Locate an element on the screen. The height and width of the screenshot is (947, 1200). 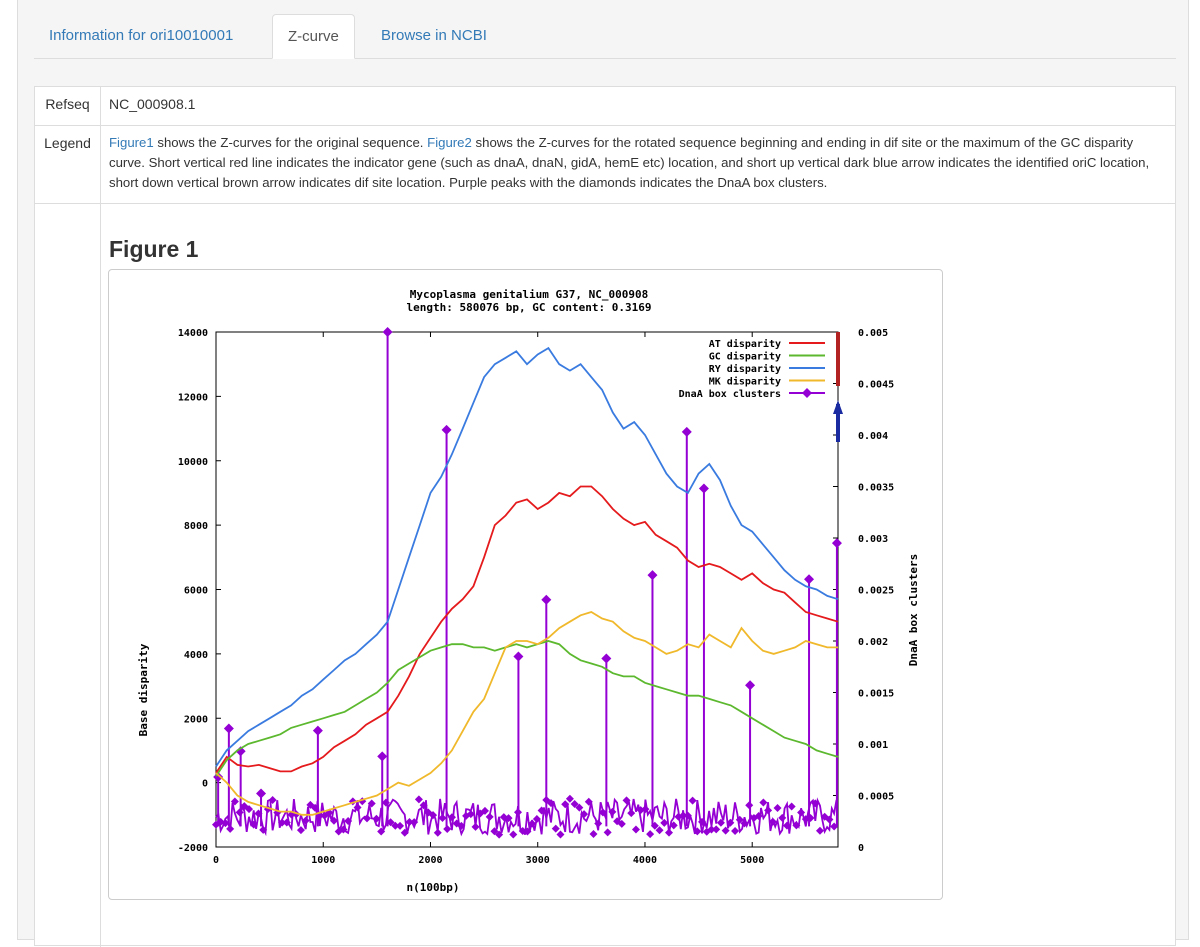
tab-browse-ncbi: Browse in NCBI is located at coordinates (434, 35).